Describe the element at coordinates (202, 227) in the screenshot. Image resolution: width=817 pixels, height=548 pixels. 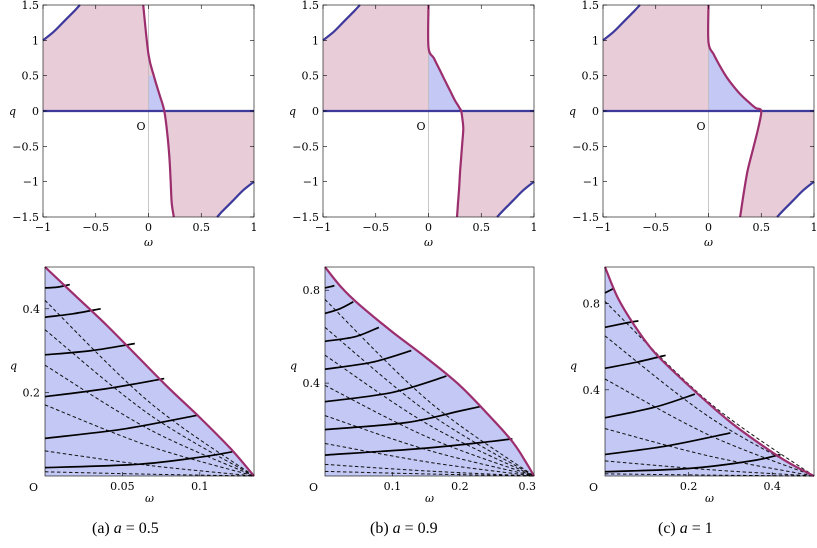
I see `x-tick-label: 0.5` at that location.